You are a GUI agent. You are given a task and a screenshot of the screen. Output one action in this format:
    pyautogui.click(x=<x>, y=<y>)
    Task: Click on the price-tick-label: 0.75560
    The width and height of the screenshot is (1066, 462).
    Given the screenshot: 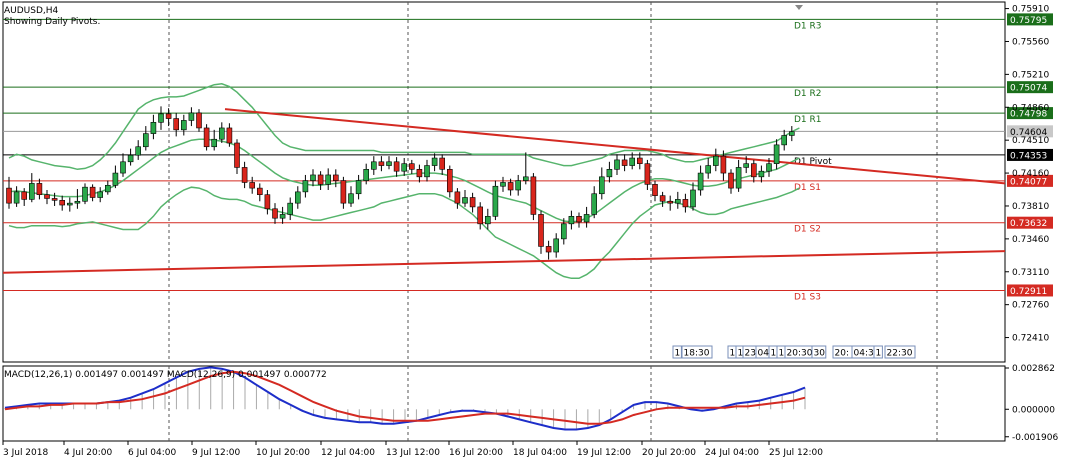 What is the action you would take?
    pyautogui.click(x=1030, y=42)
    